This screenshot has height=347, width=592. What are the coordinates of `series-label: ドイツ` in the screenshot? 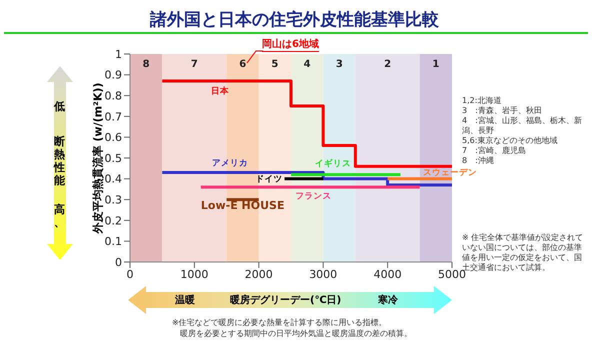 It's located at (269, 179).